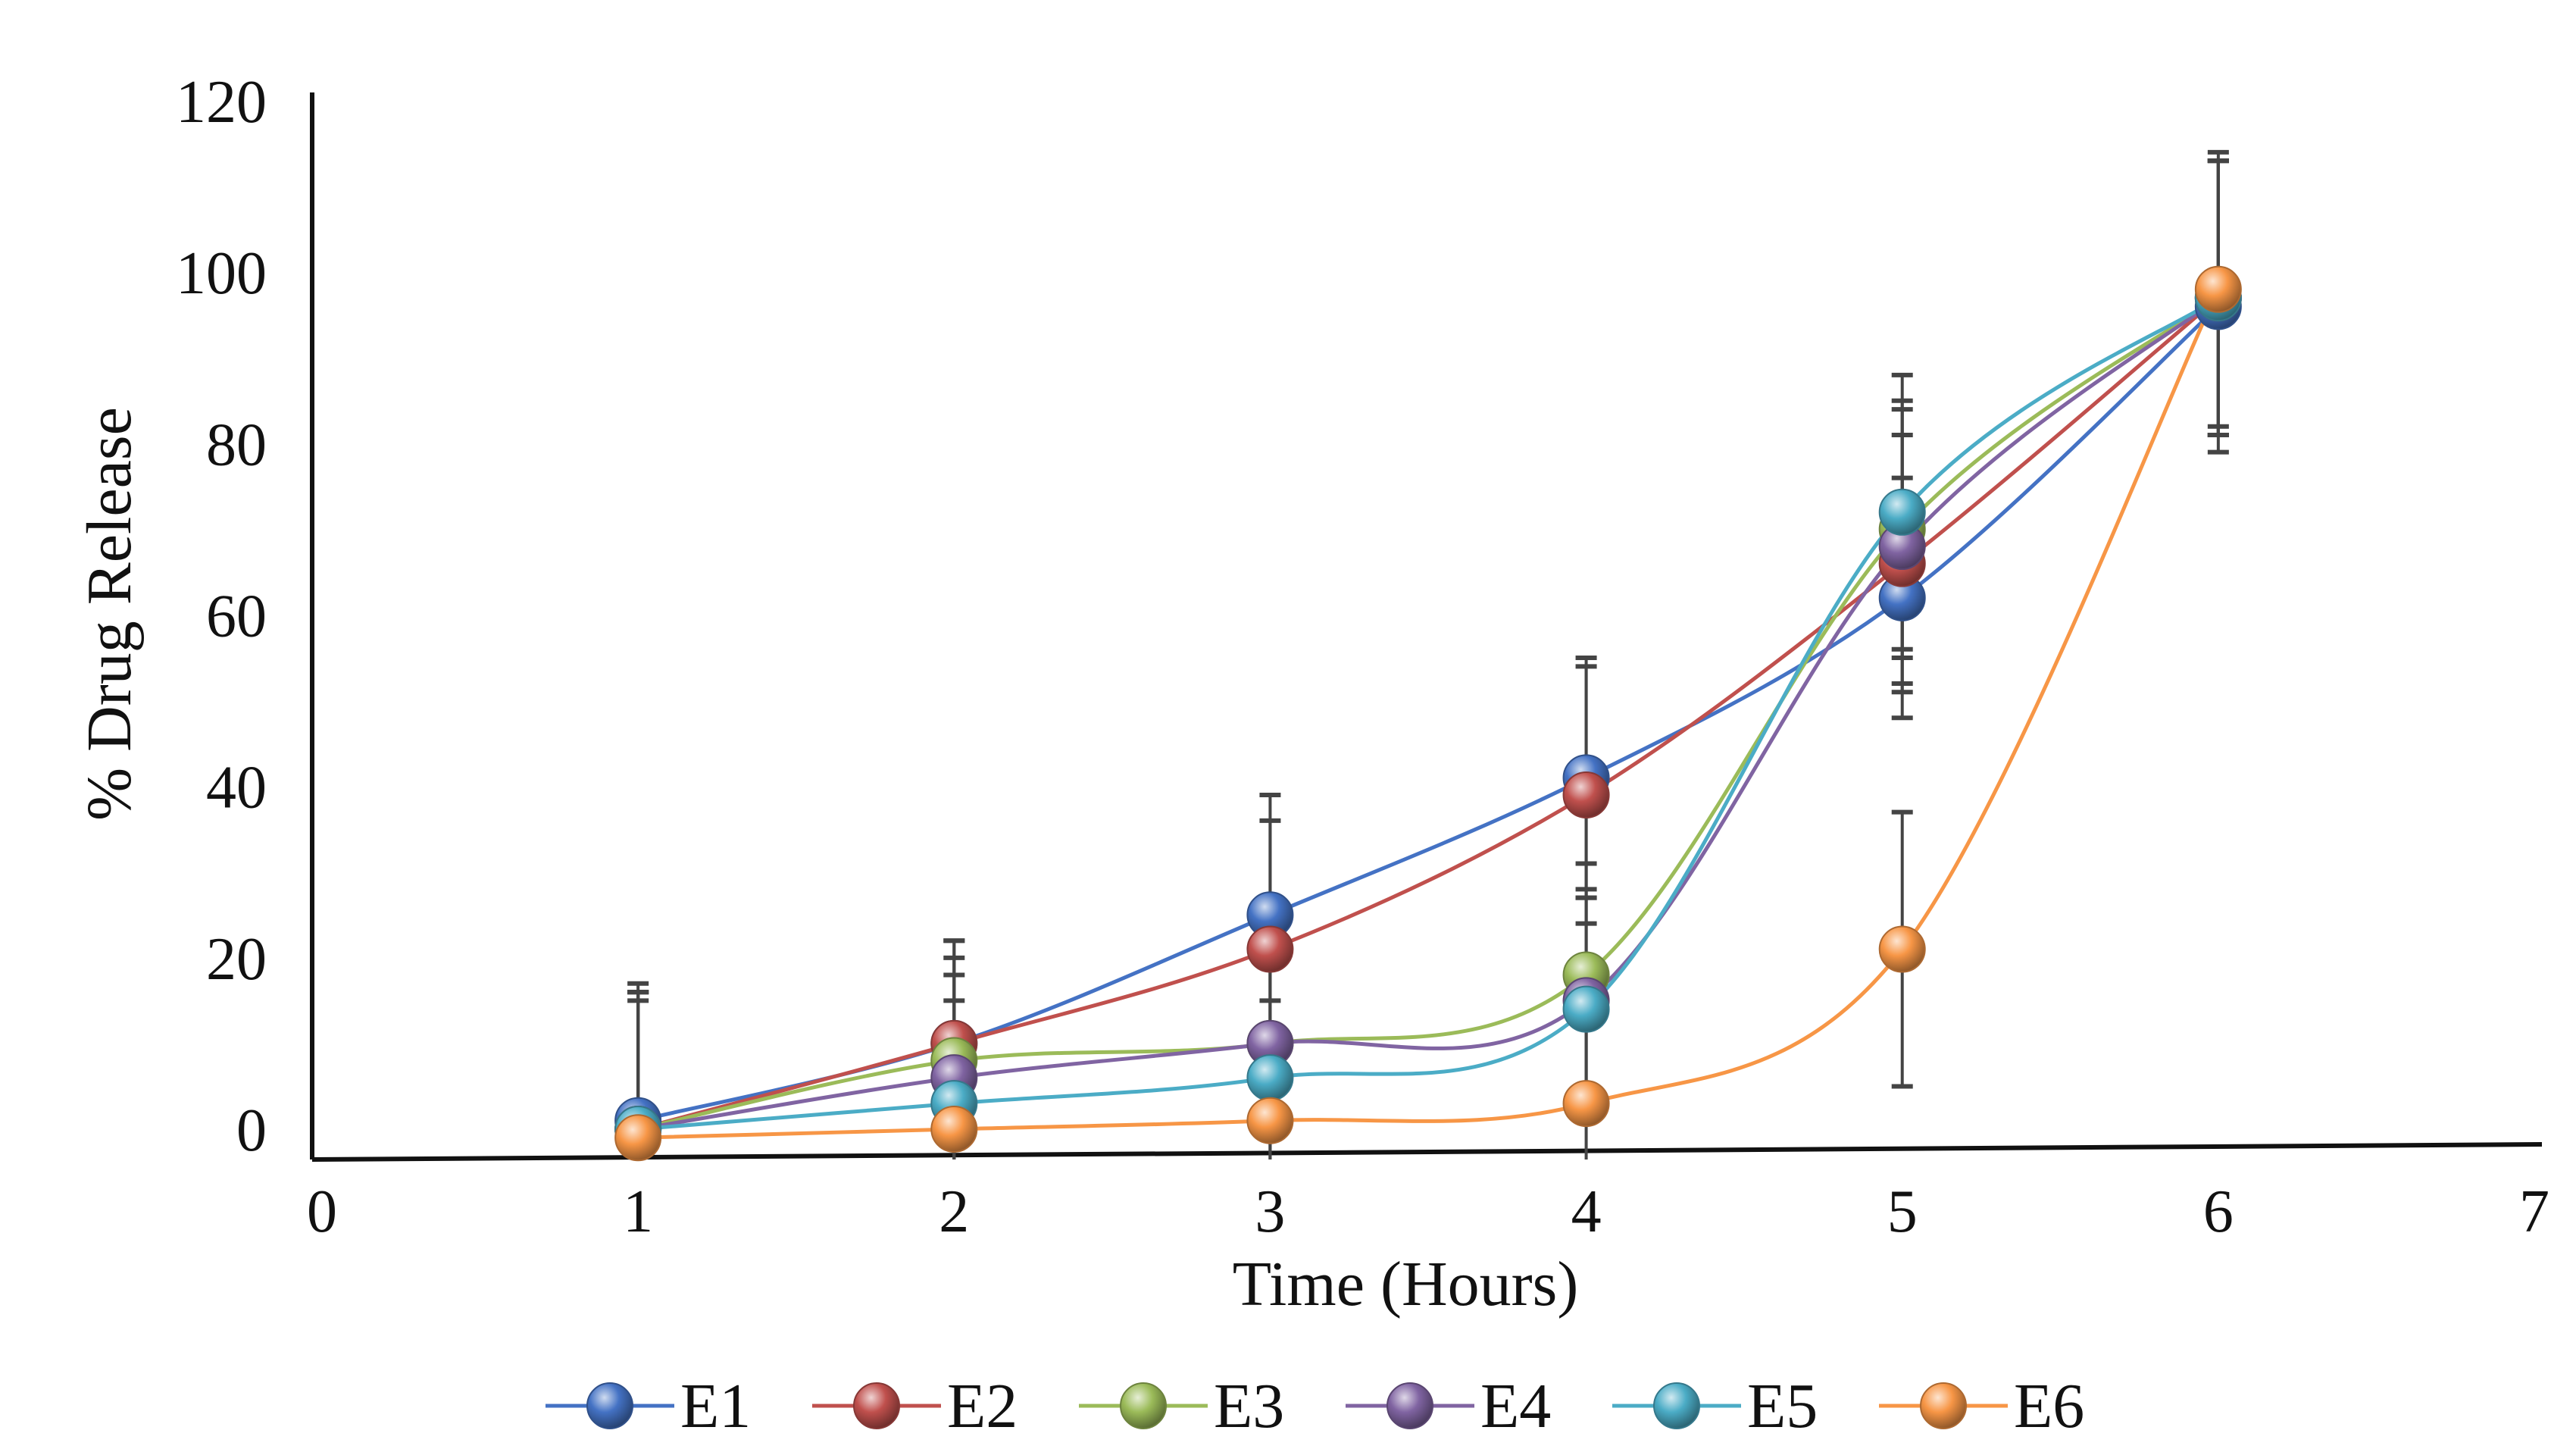 The height and width of the screenshot is (1449, 2576). What do you see at coordinates (236, 617) in the screenshot?
I see `y-tick-label: 60` at bounding box center [236, 617].